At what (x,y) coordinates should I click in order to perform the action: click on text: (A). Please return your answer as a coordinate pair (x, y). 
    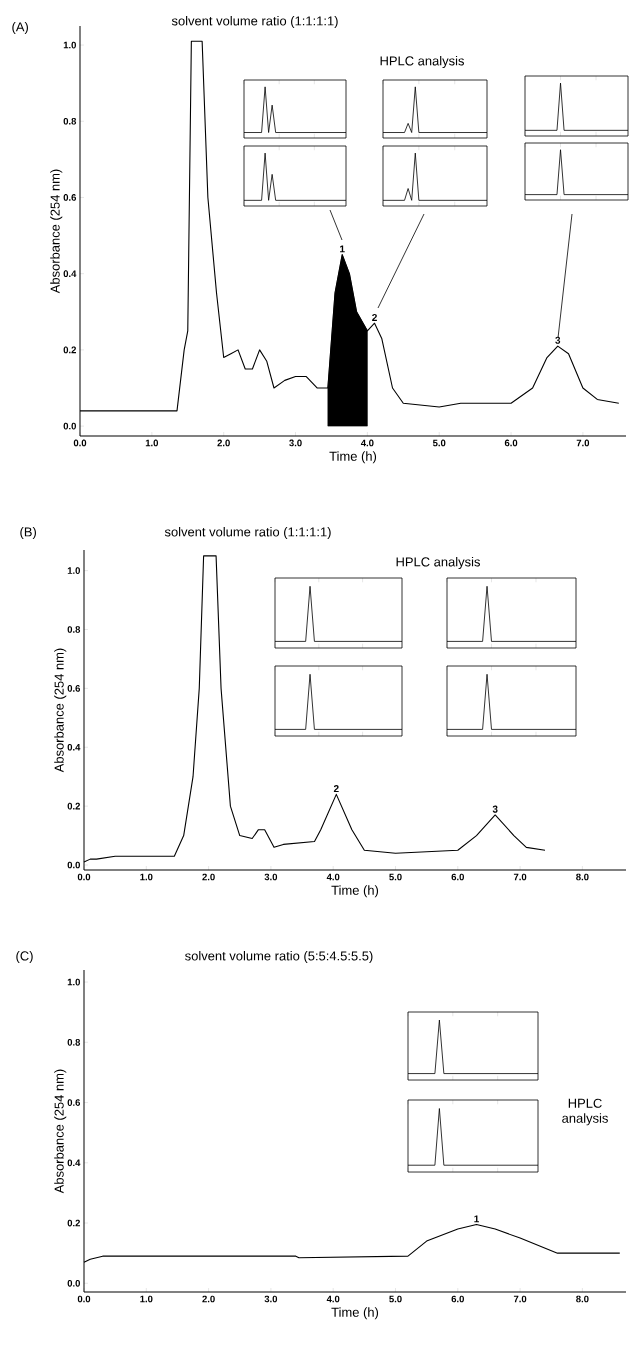
    Looking at the image, I should click on (20, 28).